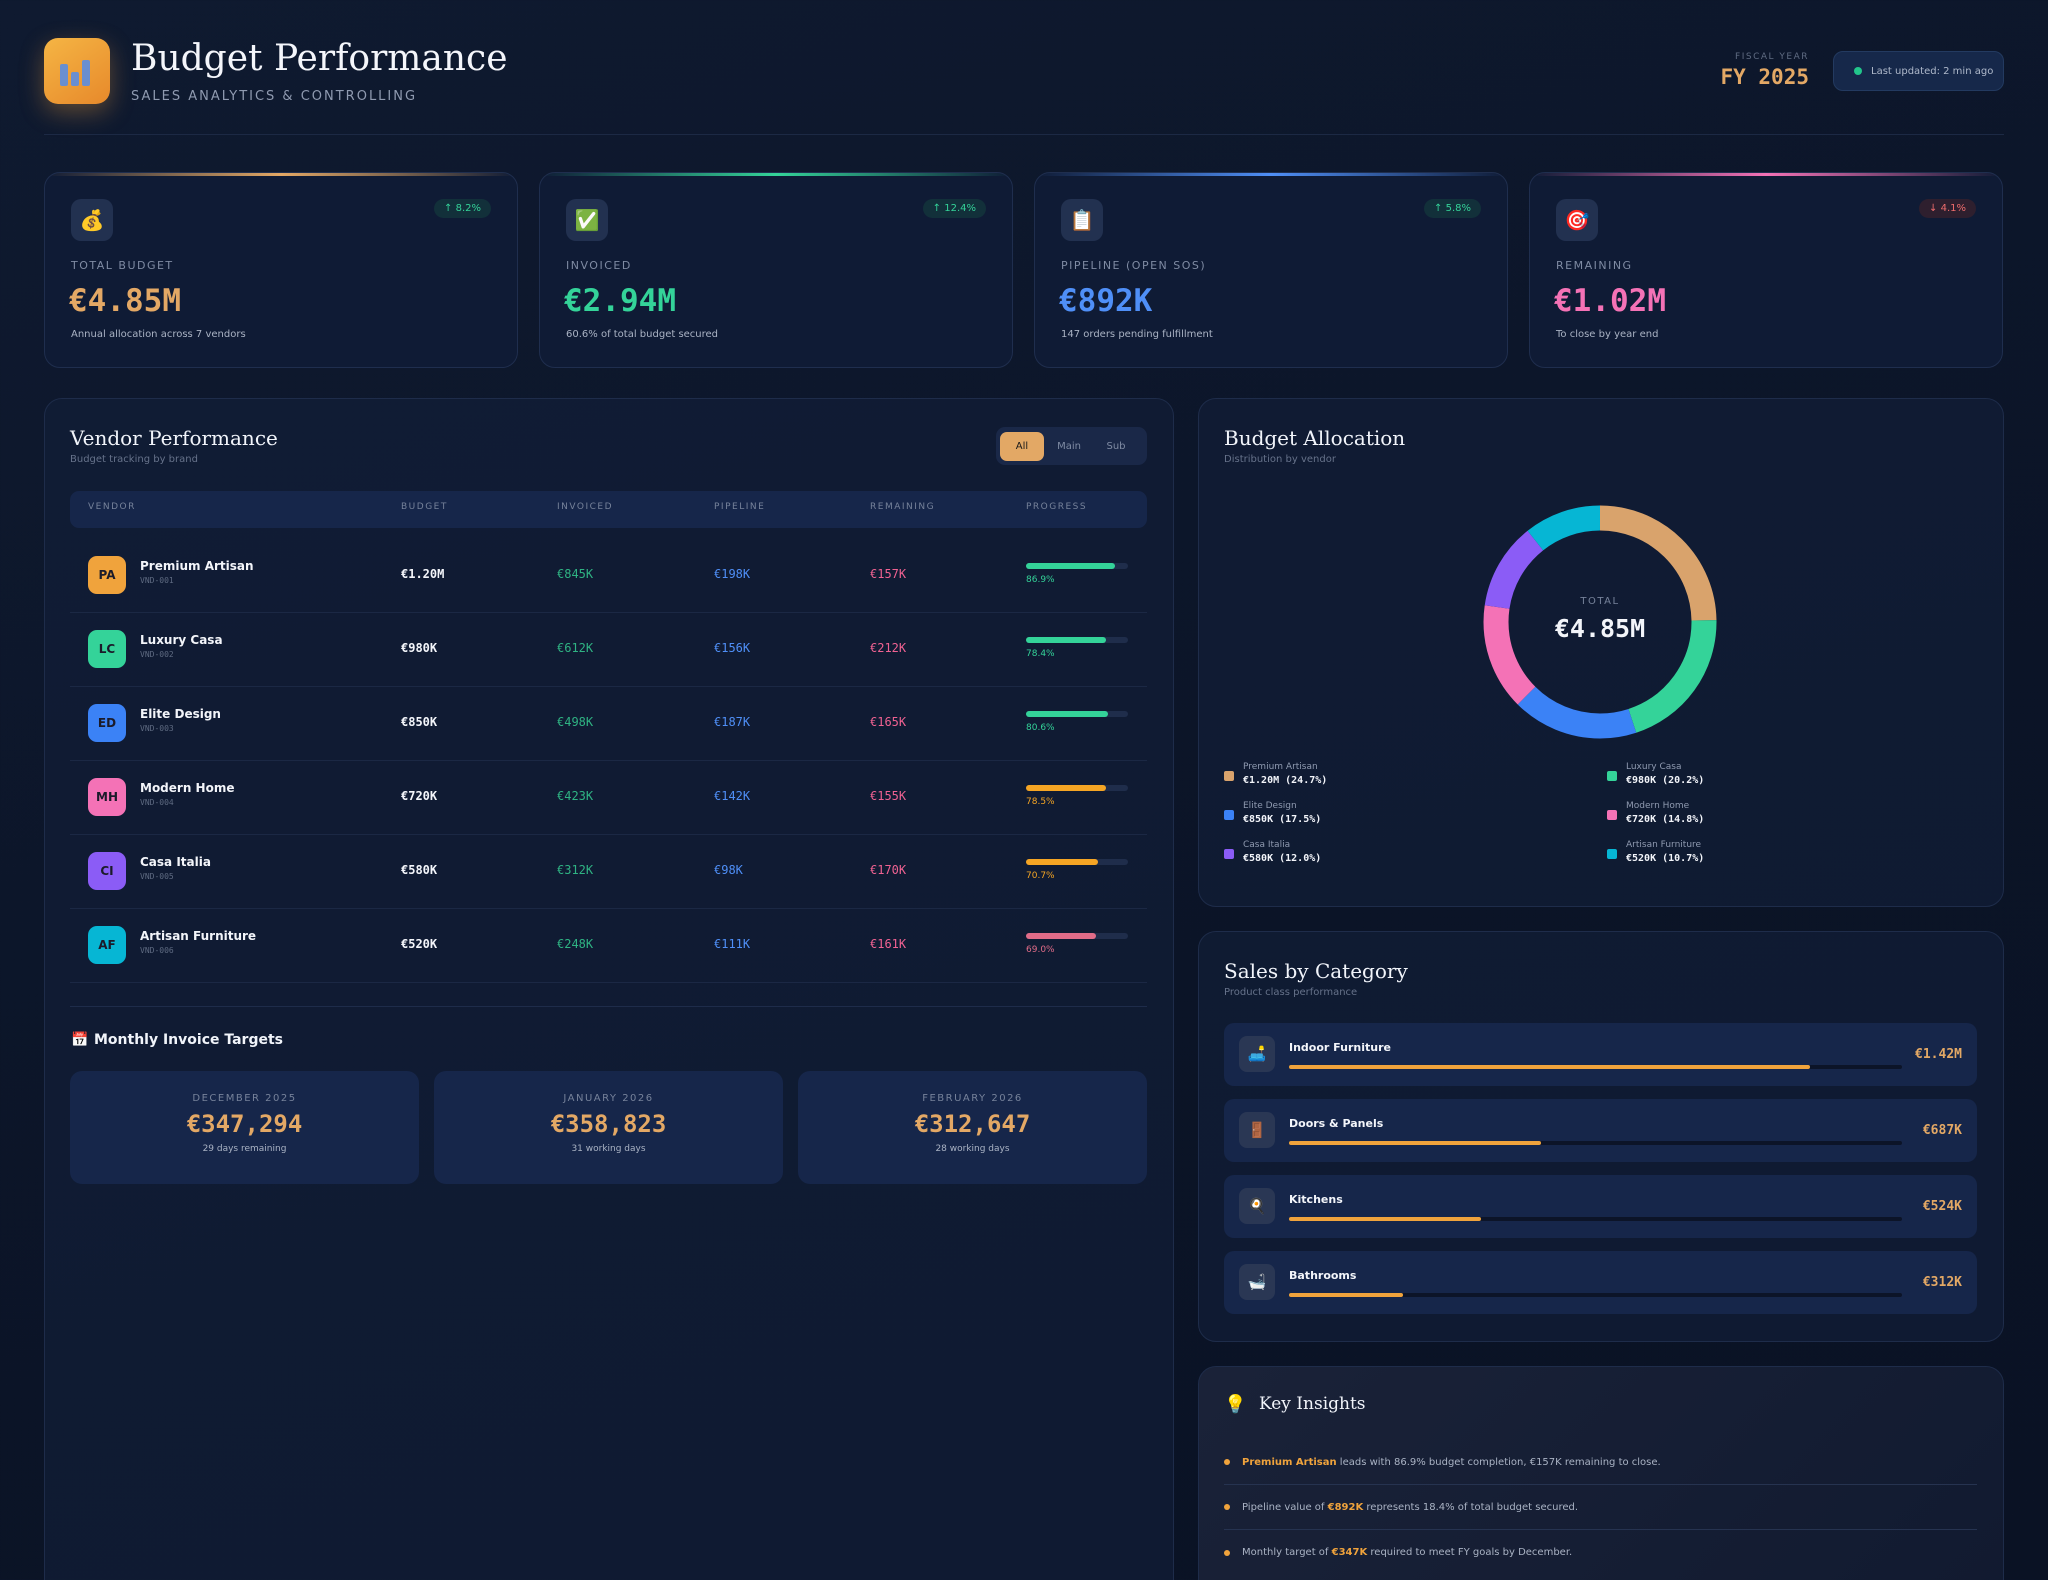 This screenshot has height=1580, width=2048. I want to click on vendor-invoiced: €248K, so click(575, 944).